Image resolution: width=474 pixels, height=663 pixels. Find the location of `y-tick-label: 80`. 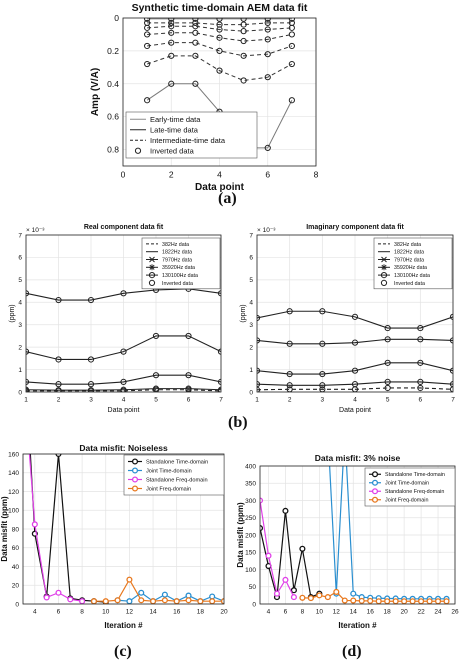

y-tick-label: 80 is located at coordinates (16, 529).